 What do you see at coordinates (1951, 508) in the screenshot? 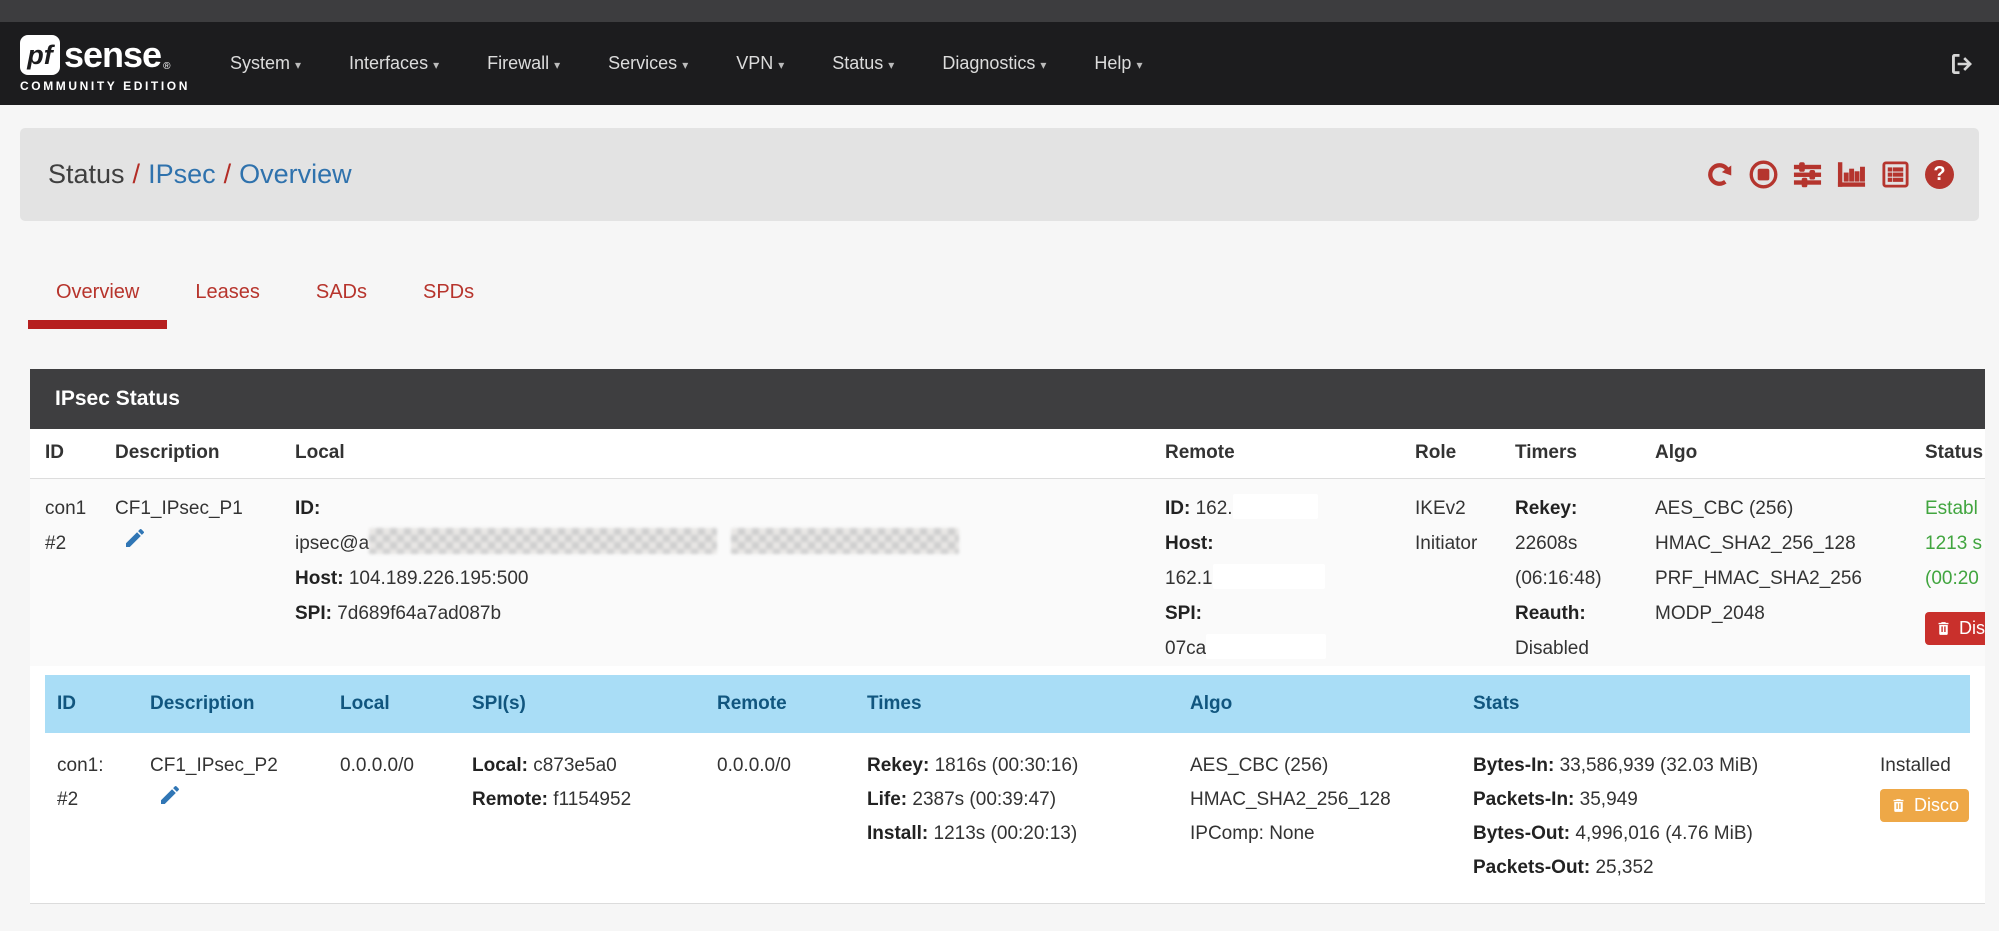
I see `status-established: Establ` at bounding box center [1951, 508].